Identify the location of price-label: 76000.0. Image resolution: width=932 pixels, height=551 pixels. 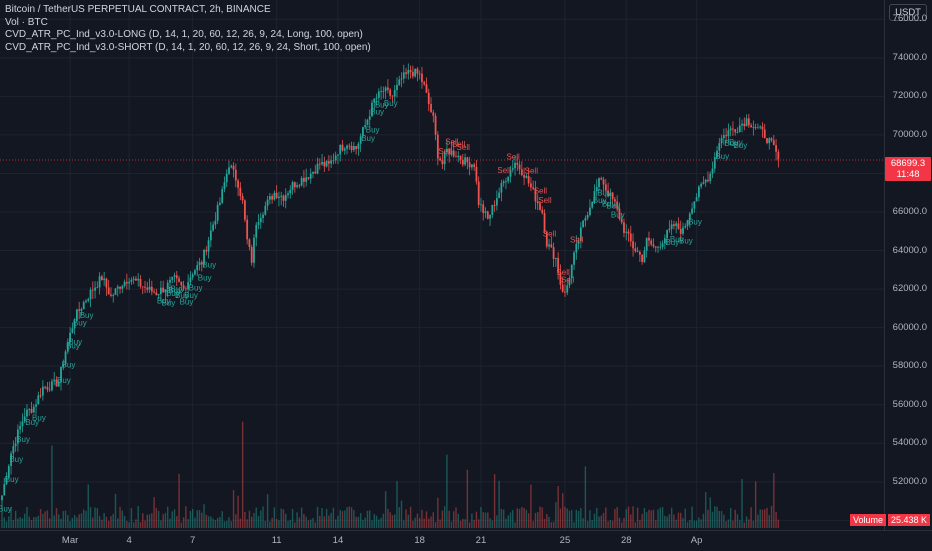
(909, 19).